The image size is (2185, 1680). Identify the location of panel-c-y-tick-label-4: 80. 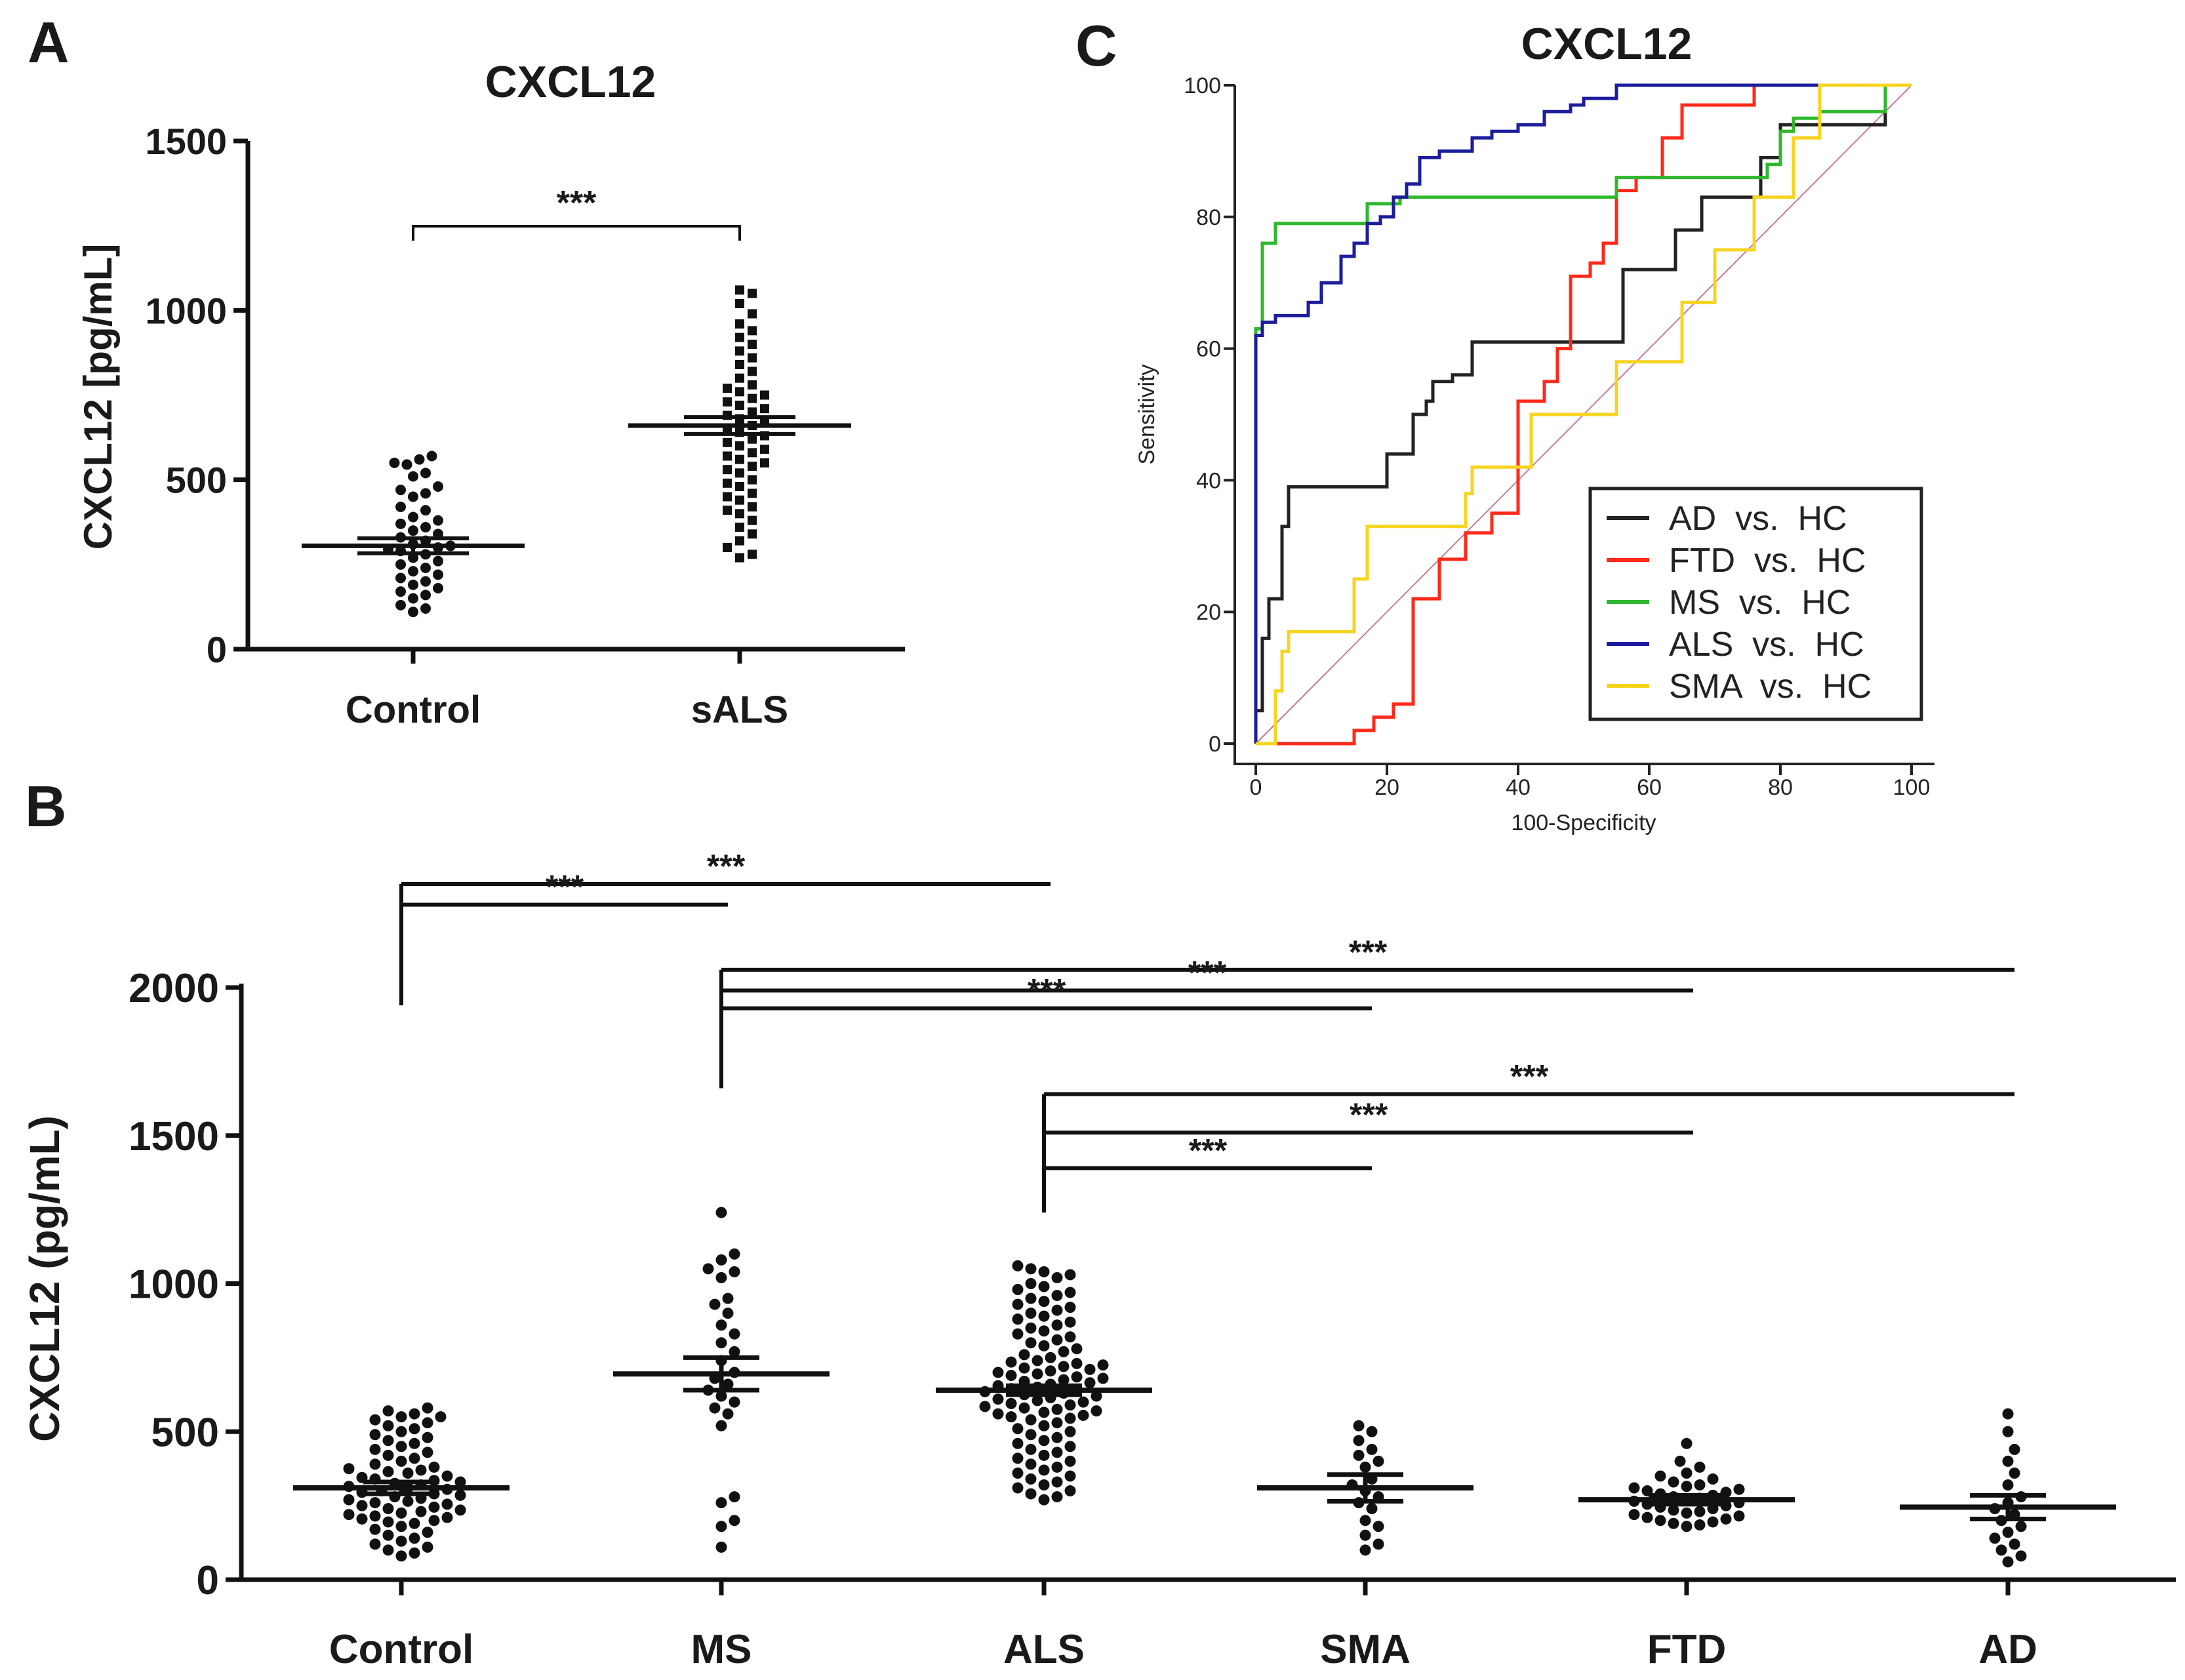
(1208, 217).